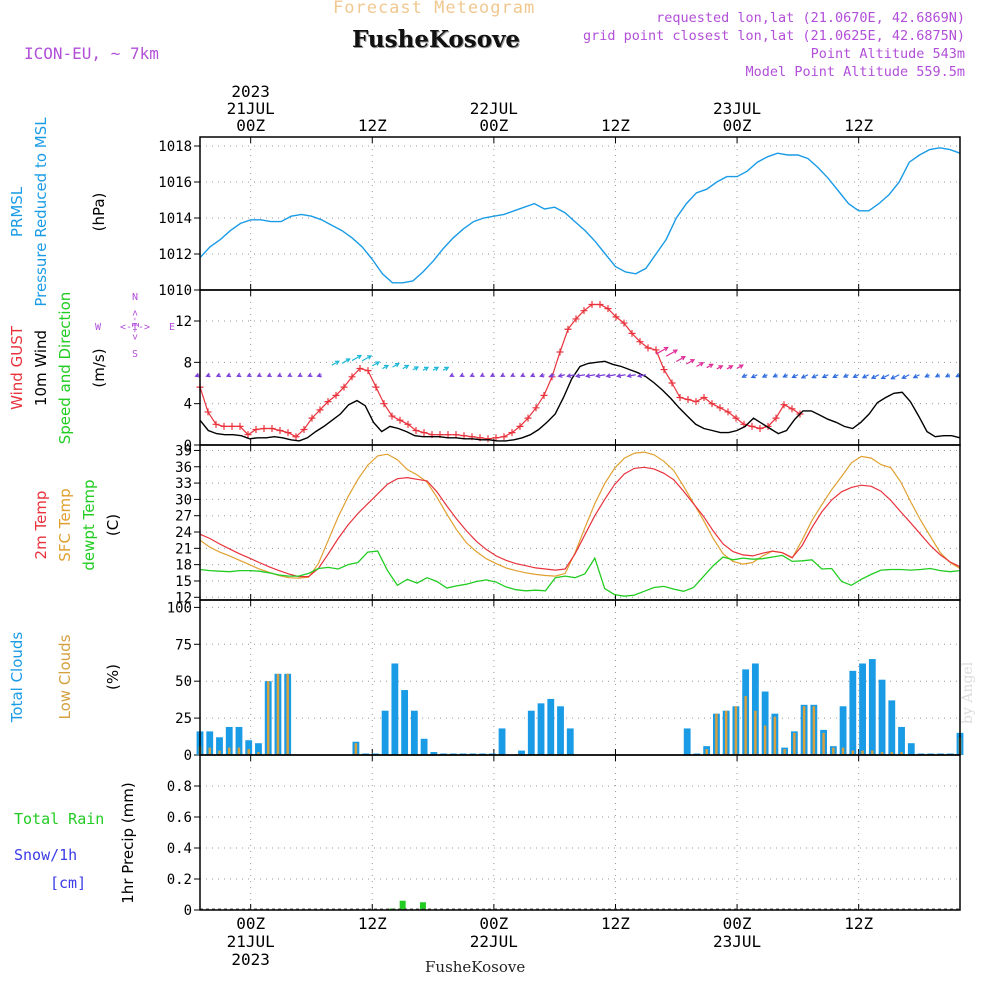  What do you see at coordinates (135, 354) in the screenshot?
I see `compass-s: S` at bounding box center [135, 354].